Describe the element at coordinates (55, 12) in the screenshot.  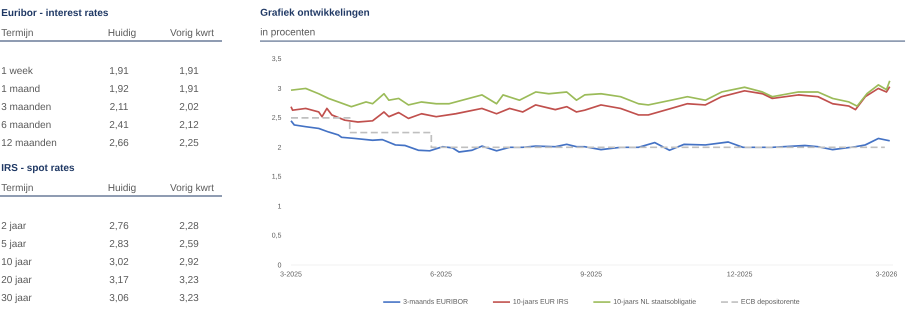
I see `text: Euribor - interest rates` at that location.